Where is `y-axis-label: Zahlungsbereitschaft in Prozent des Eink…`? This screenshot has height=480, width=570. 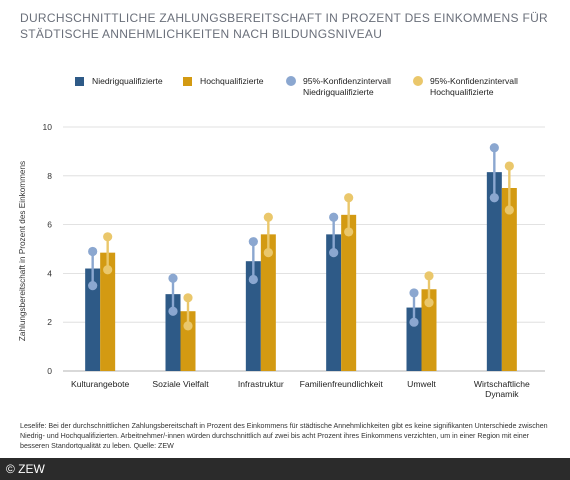
y-axis-label: Zahlungsbereitschaft in Prozent des Eink… is located at coordinates (22, 251).